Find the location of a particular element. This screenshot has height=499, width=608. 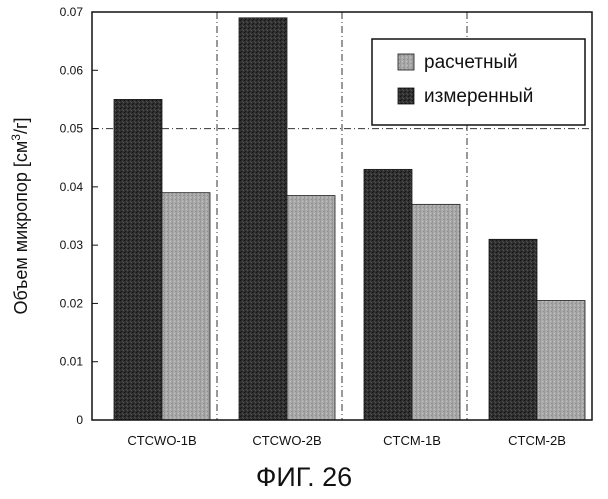

y-tick-label: 0 is located at coordinates (79, 420).